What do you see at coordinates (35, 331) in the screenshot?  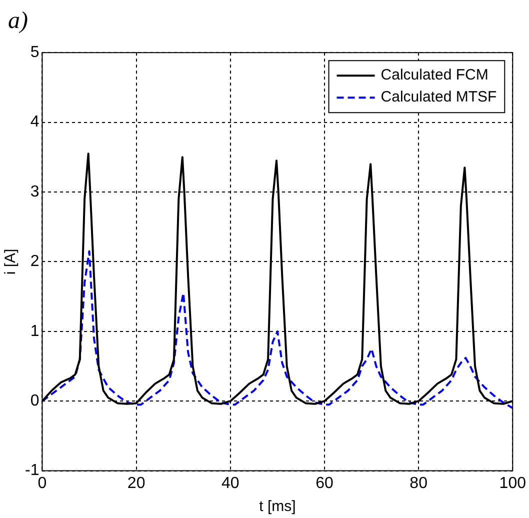 I see `y-tick-label: 1` at bounding box center [35, 331].